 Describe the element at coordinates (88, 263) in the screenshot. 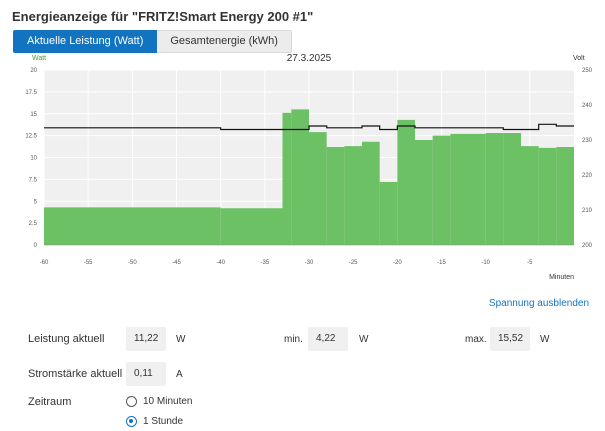

I see `x-tick-label: -55` at that location.